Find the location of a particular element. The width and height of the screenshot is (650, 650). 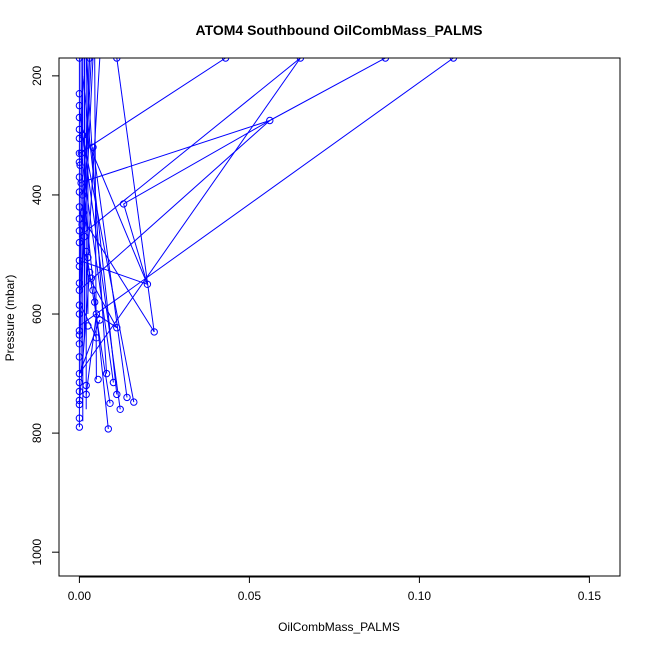

x-tick-label: 0.10 is located at coordinates (420, 596).